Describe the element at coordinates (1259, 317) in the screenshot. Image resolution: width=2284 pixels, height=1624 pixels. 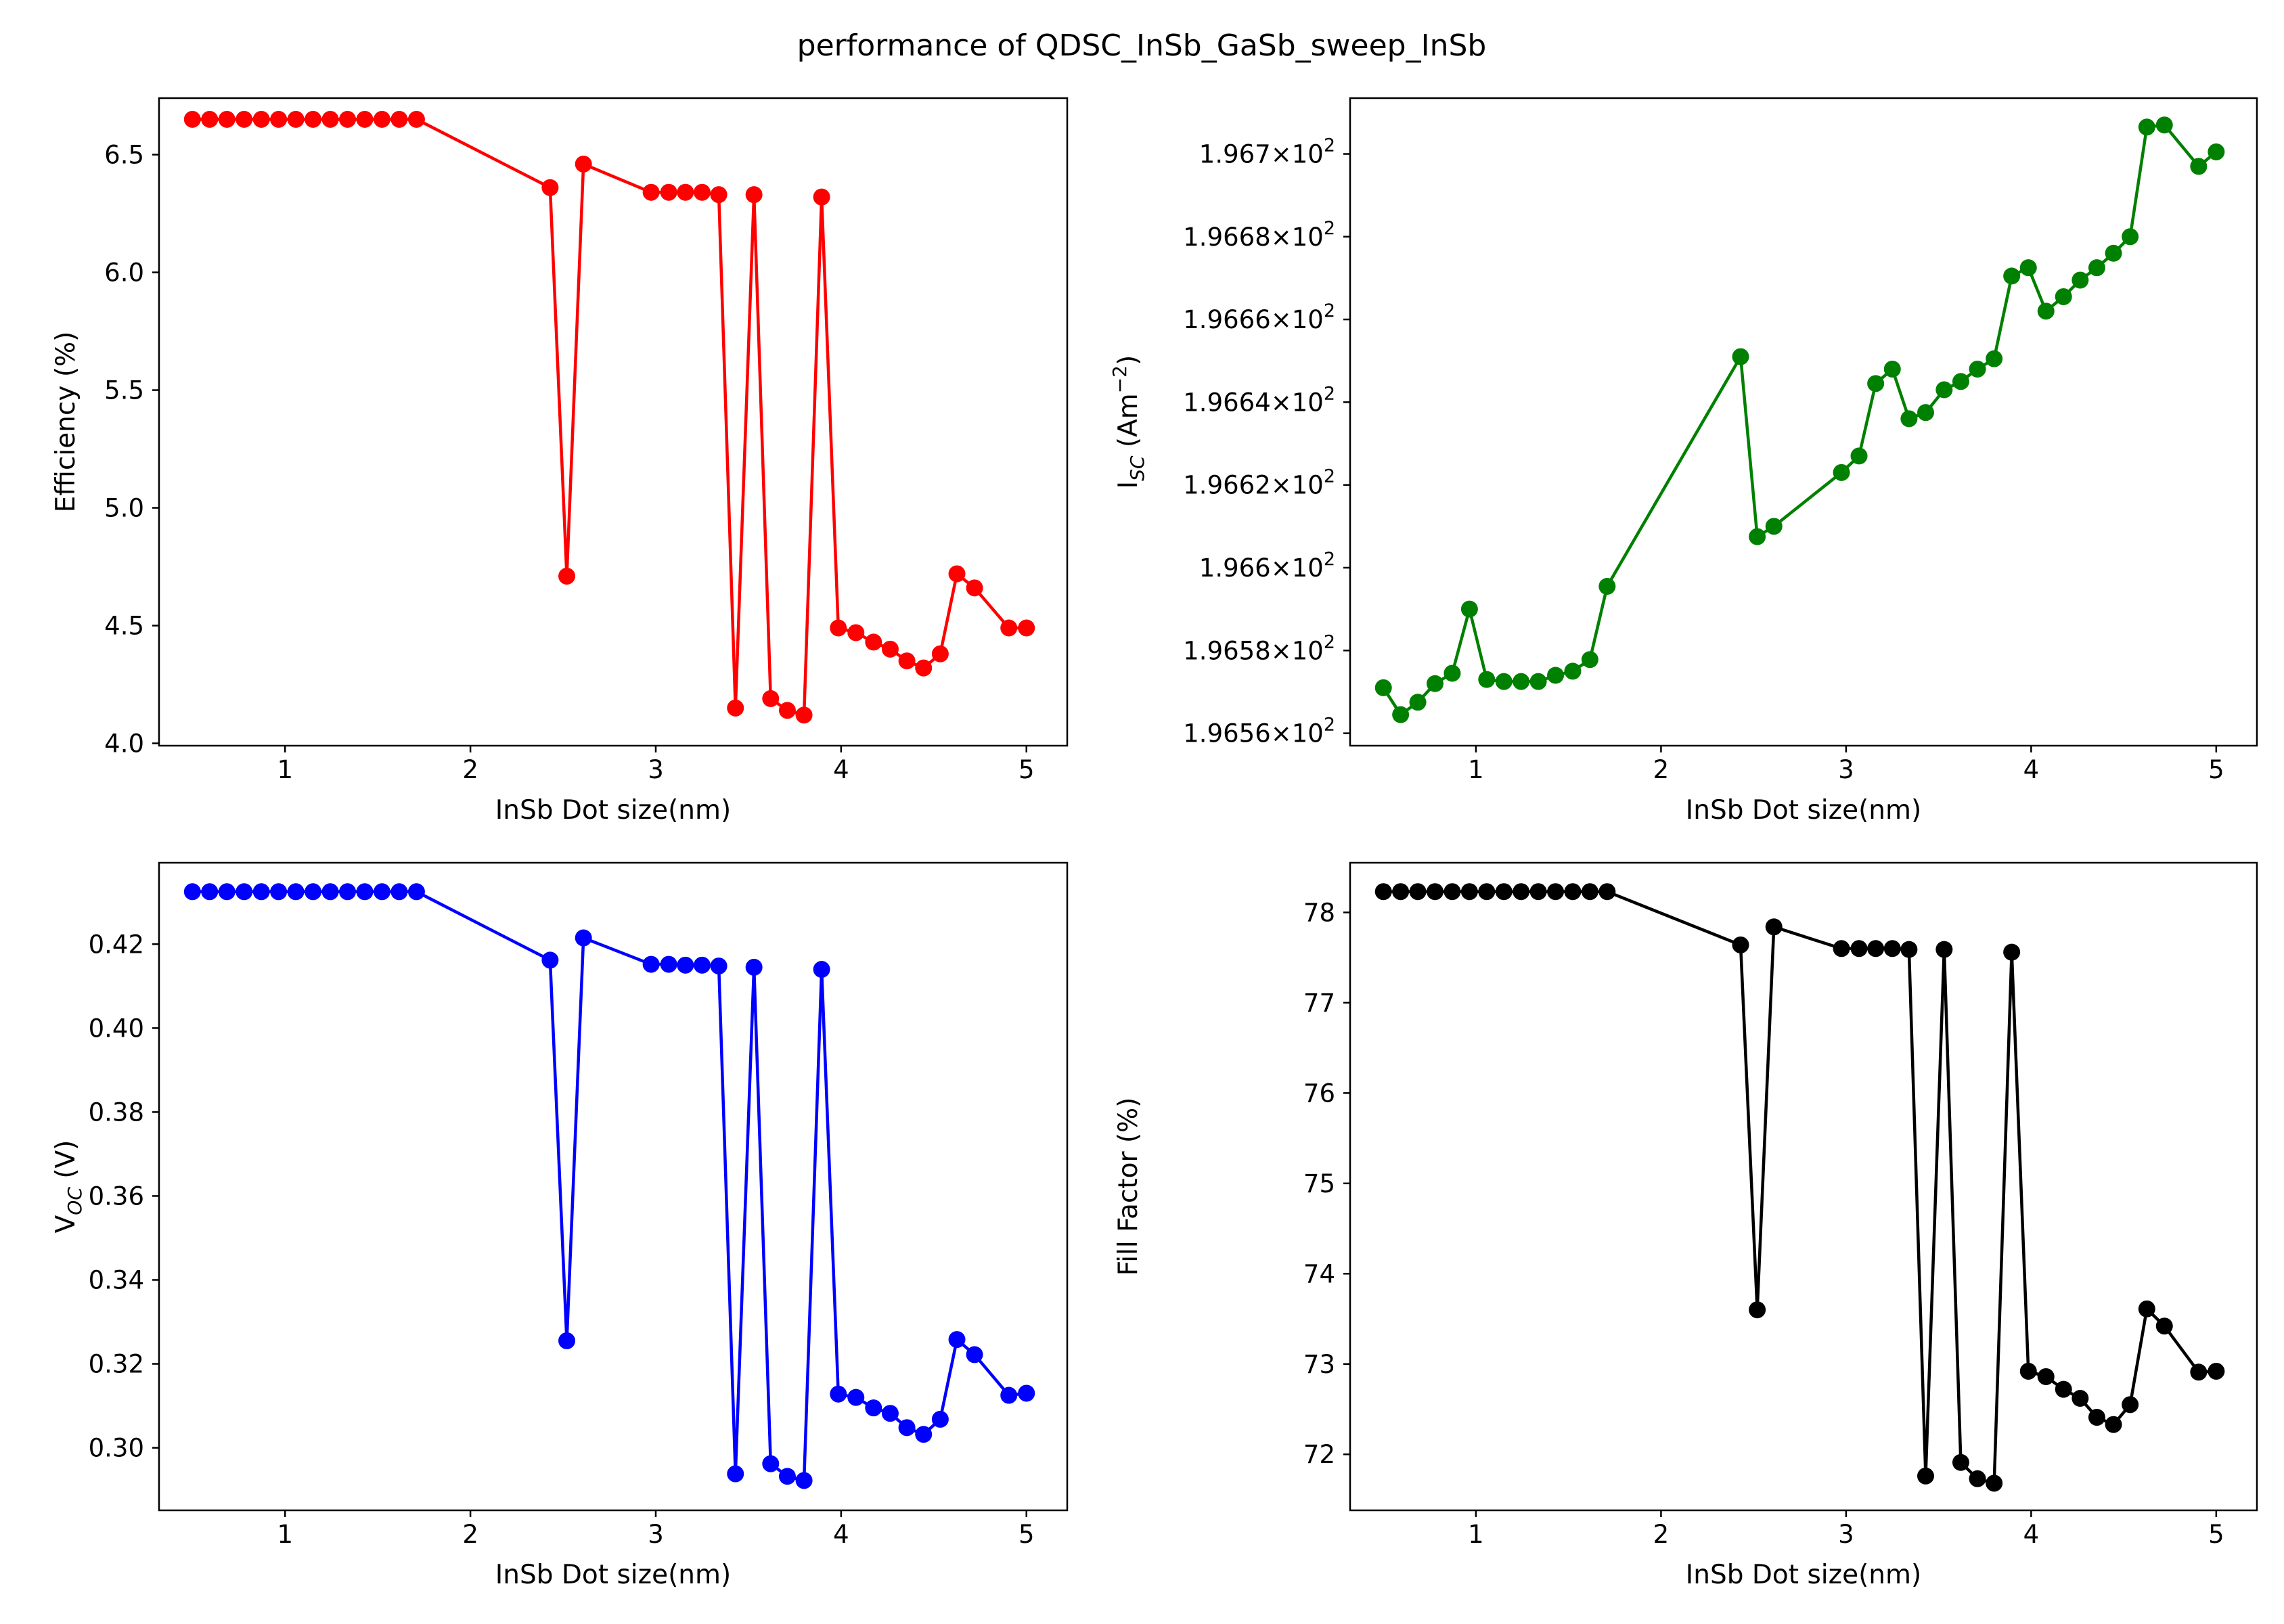
I see `isc-y-tick-label: 1.9666×10²` at that location.